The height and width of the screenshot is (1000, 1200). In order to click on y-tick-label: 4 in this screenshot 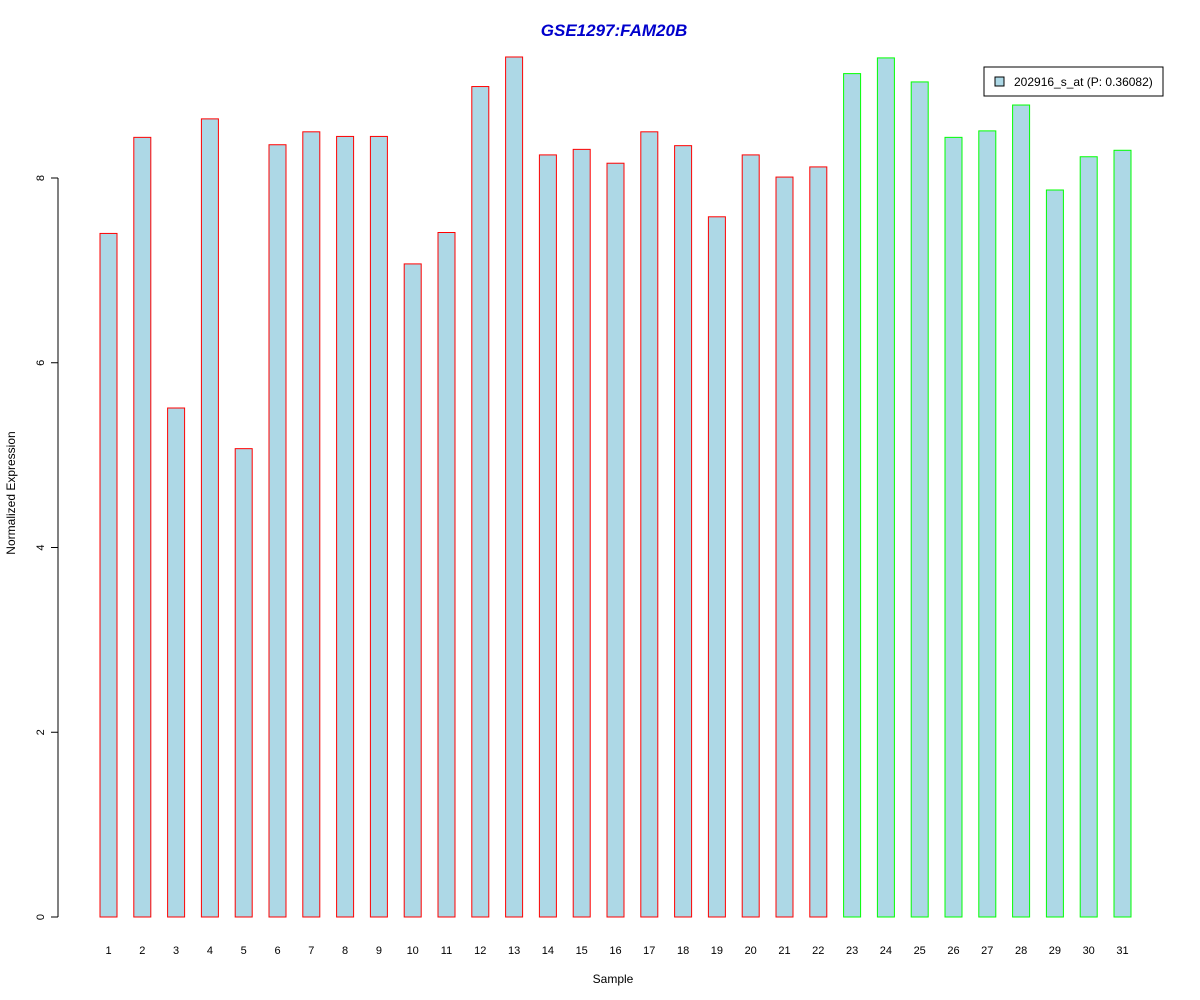, I will do `click(41, 547)`.